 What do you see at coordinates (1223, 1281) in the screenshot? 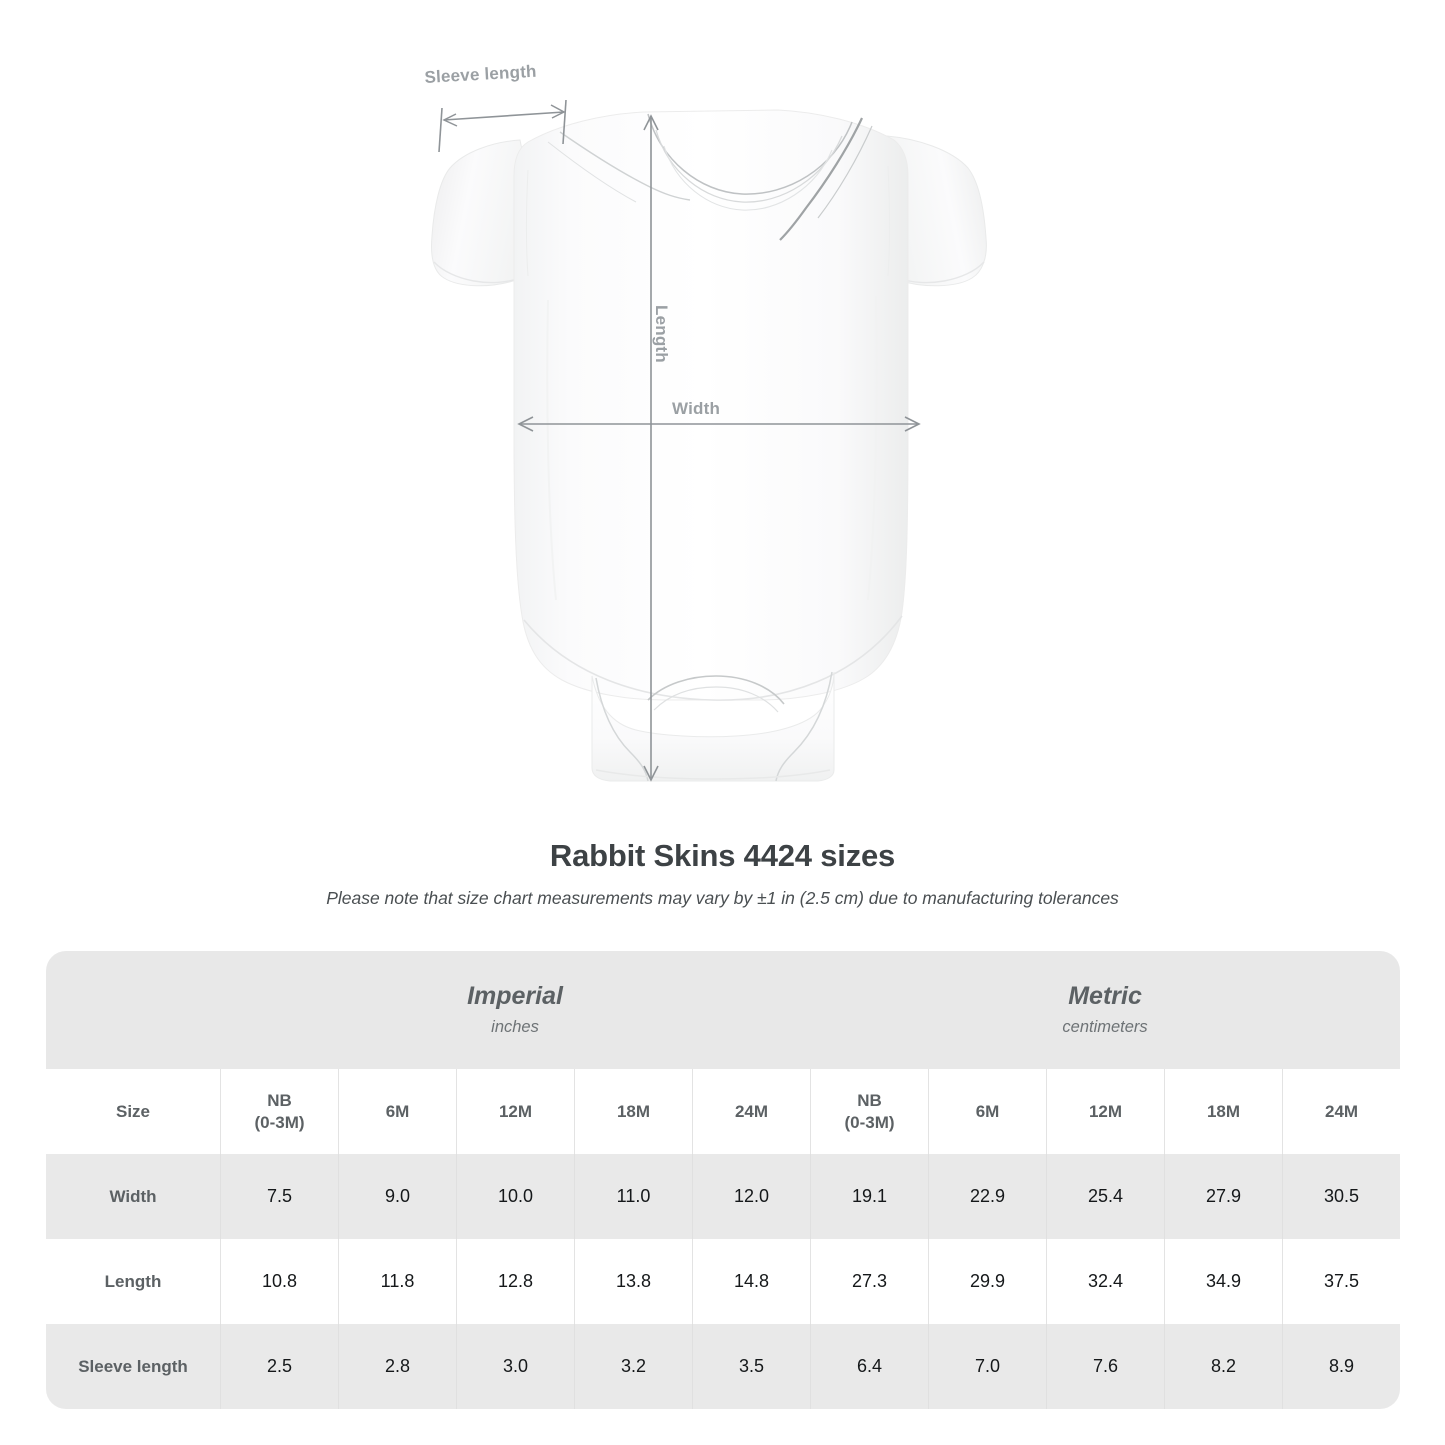
I see `cell-length-metric-18m: 34.9` at bounding box center [1223, 1281].